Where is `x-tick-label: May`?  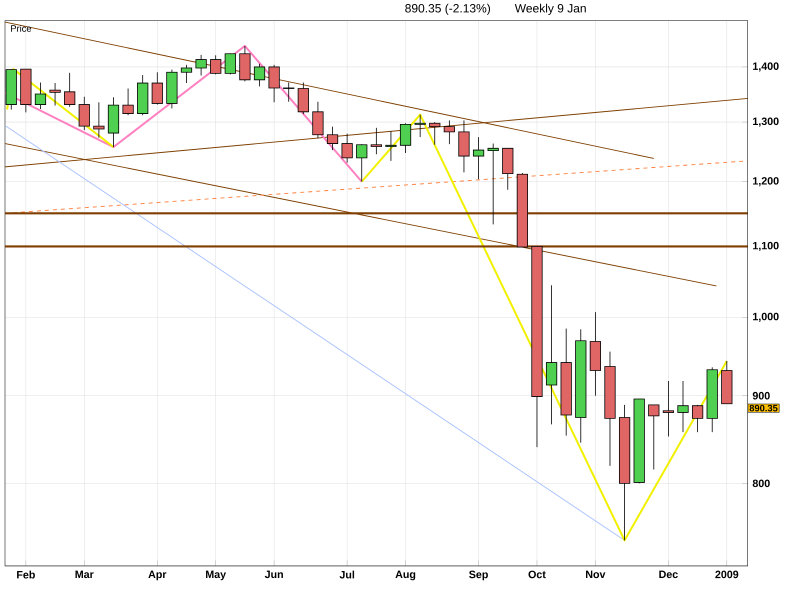
x-tick-label: May is located at coordinates (216, 575).